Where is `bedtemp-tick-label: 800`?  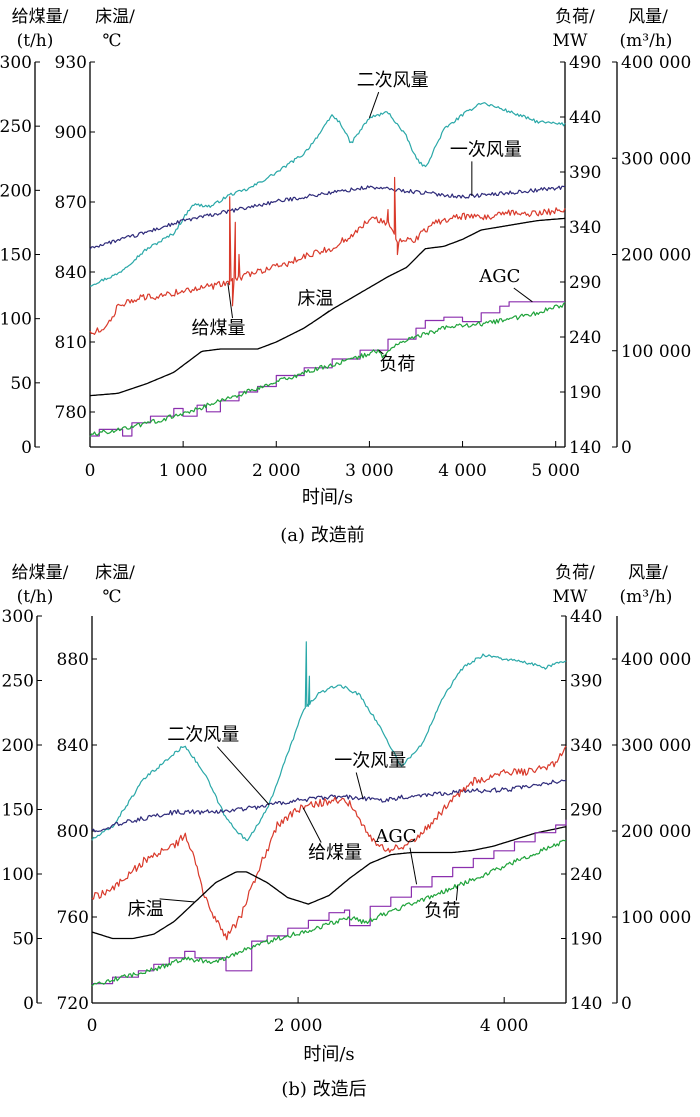
bedtemp-tick-label: 800 is located at coordinates (73, 832).